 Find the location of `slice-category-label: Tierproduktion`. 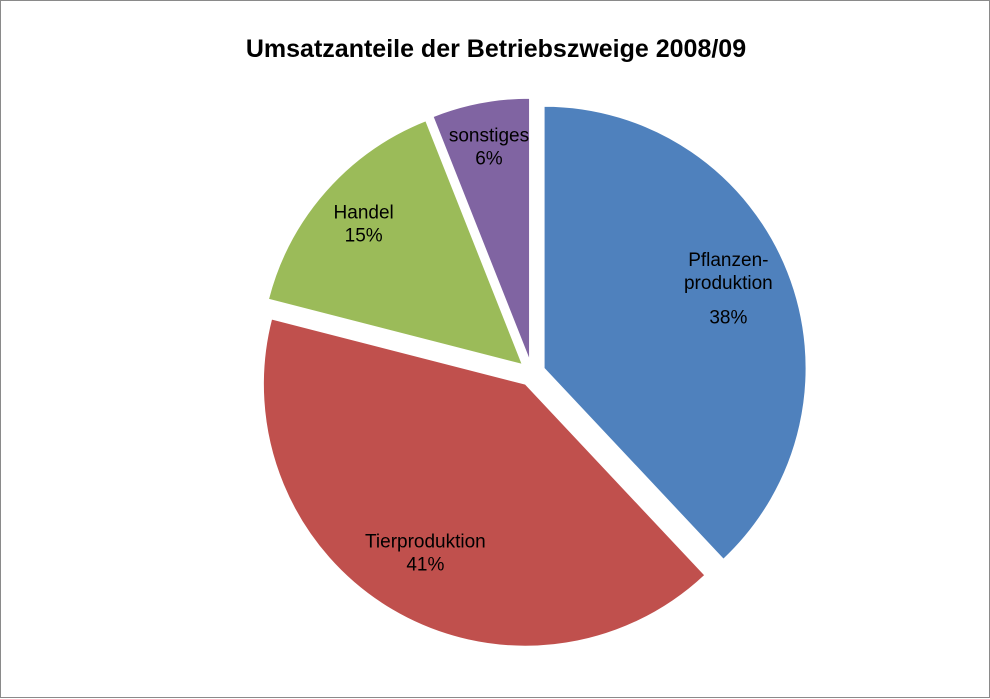

slice-category-label: Tierproduktion is located at coordinates (425, 542).